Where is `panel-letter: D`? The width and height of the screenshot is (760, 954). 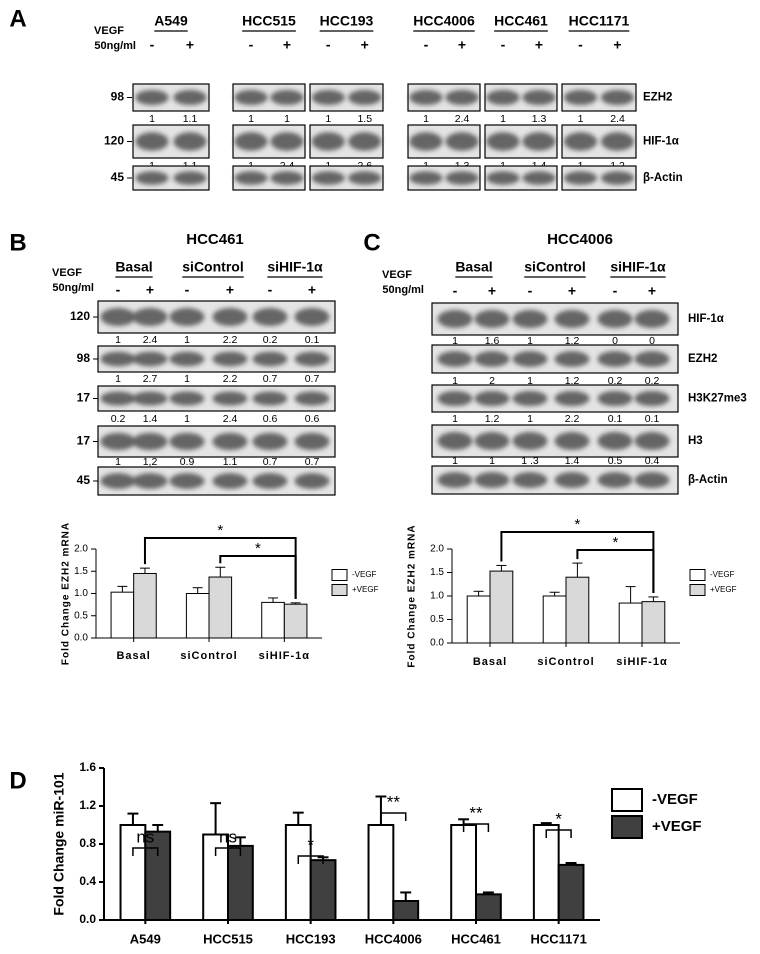 panel-letter: D is located at coordinates (17, 780).